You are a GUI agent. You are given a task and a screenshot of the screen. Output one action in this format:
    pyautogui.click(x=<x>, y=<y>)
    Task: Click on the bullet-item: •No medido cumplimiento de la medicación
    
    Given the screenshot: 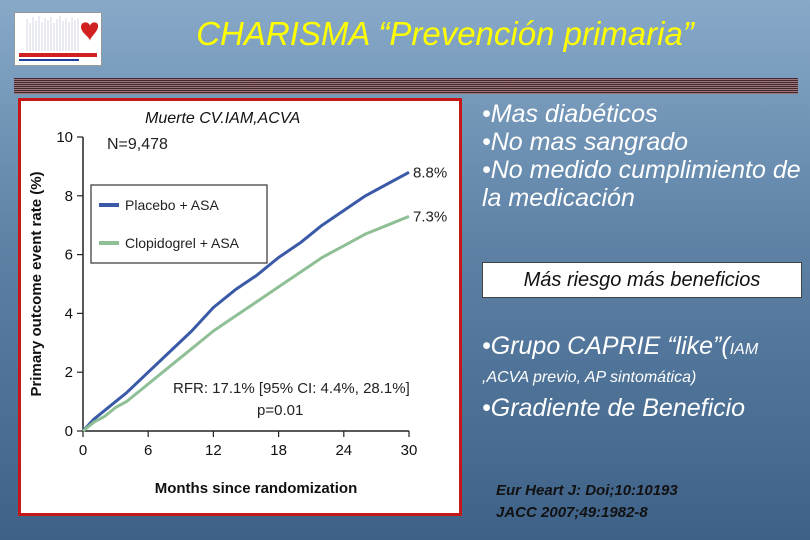 What is the action you would take?
    pyautogui.click(x=641, y=184)
    